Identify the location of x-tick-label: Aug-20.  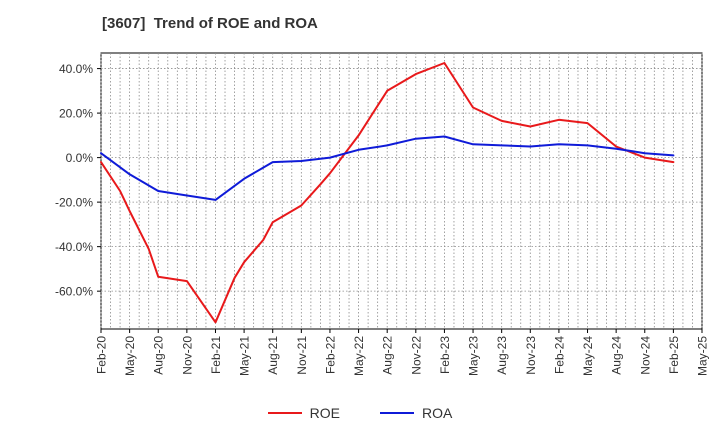
(159, 355).